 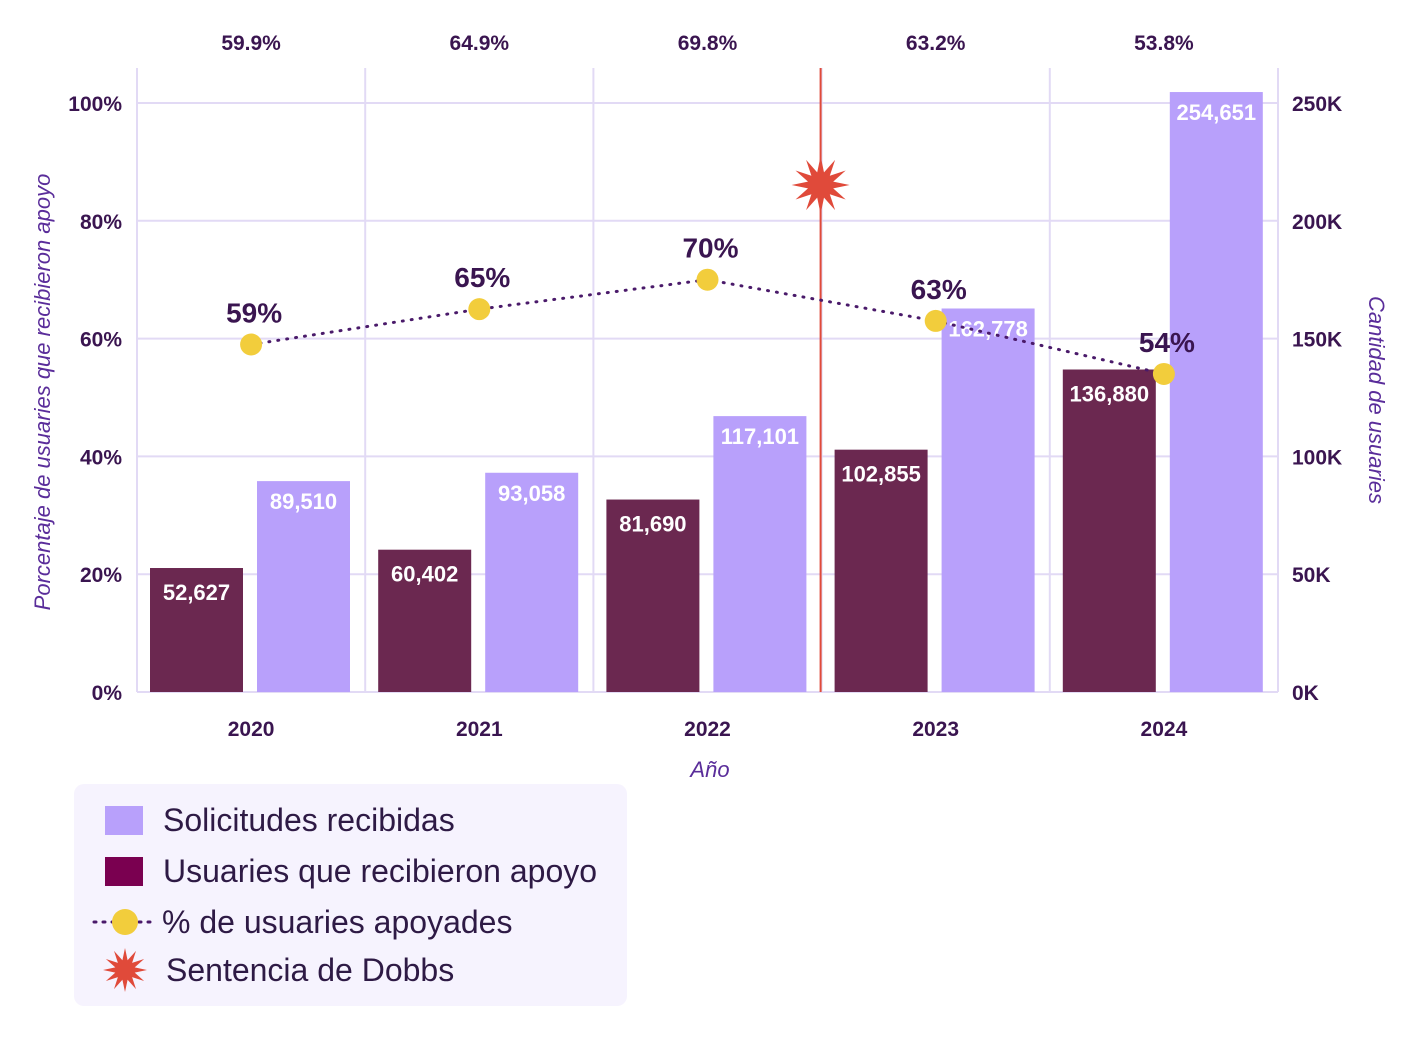 What do you see at coordinates (196, 592) in the screenshot?
I see `bar-label-usuaries: 52,627` at bounding box center [196, 592].